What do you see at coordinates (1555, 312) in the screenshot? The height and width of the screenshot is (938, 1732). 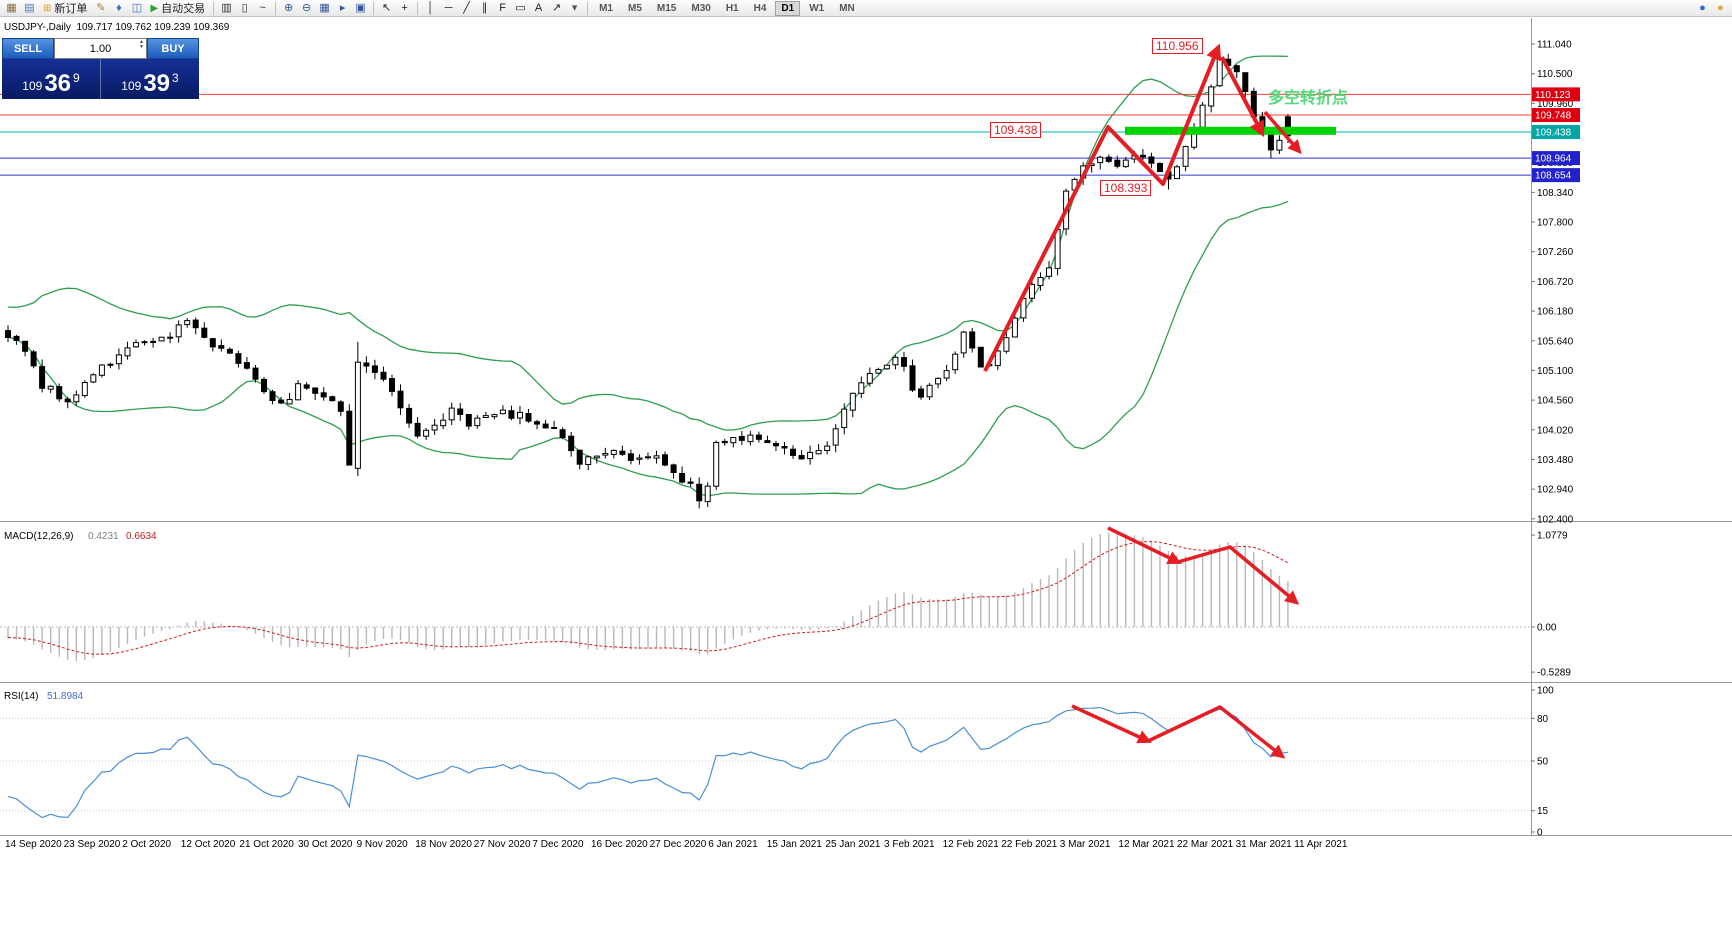 I see `svg-text: 106.180` at bounding box center [1555, 312].